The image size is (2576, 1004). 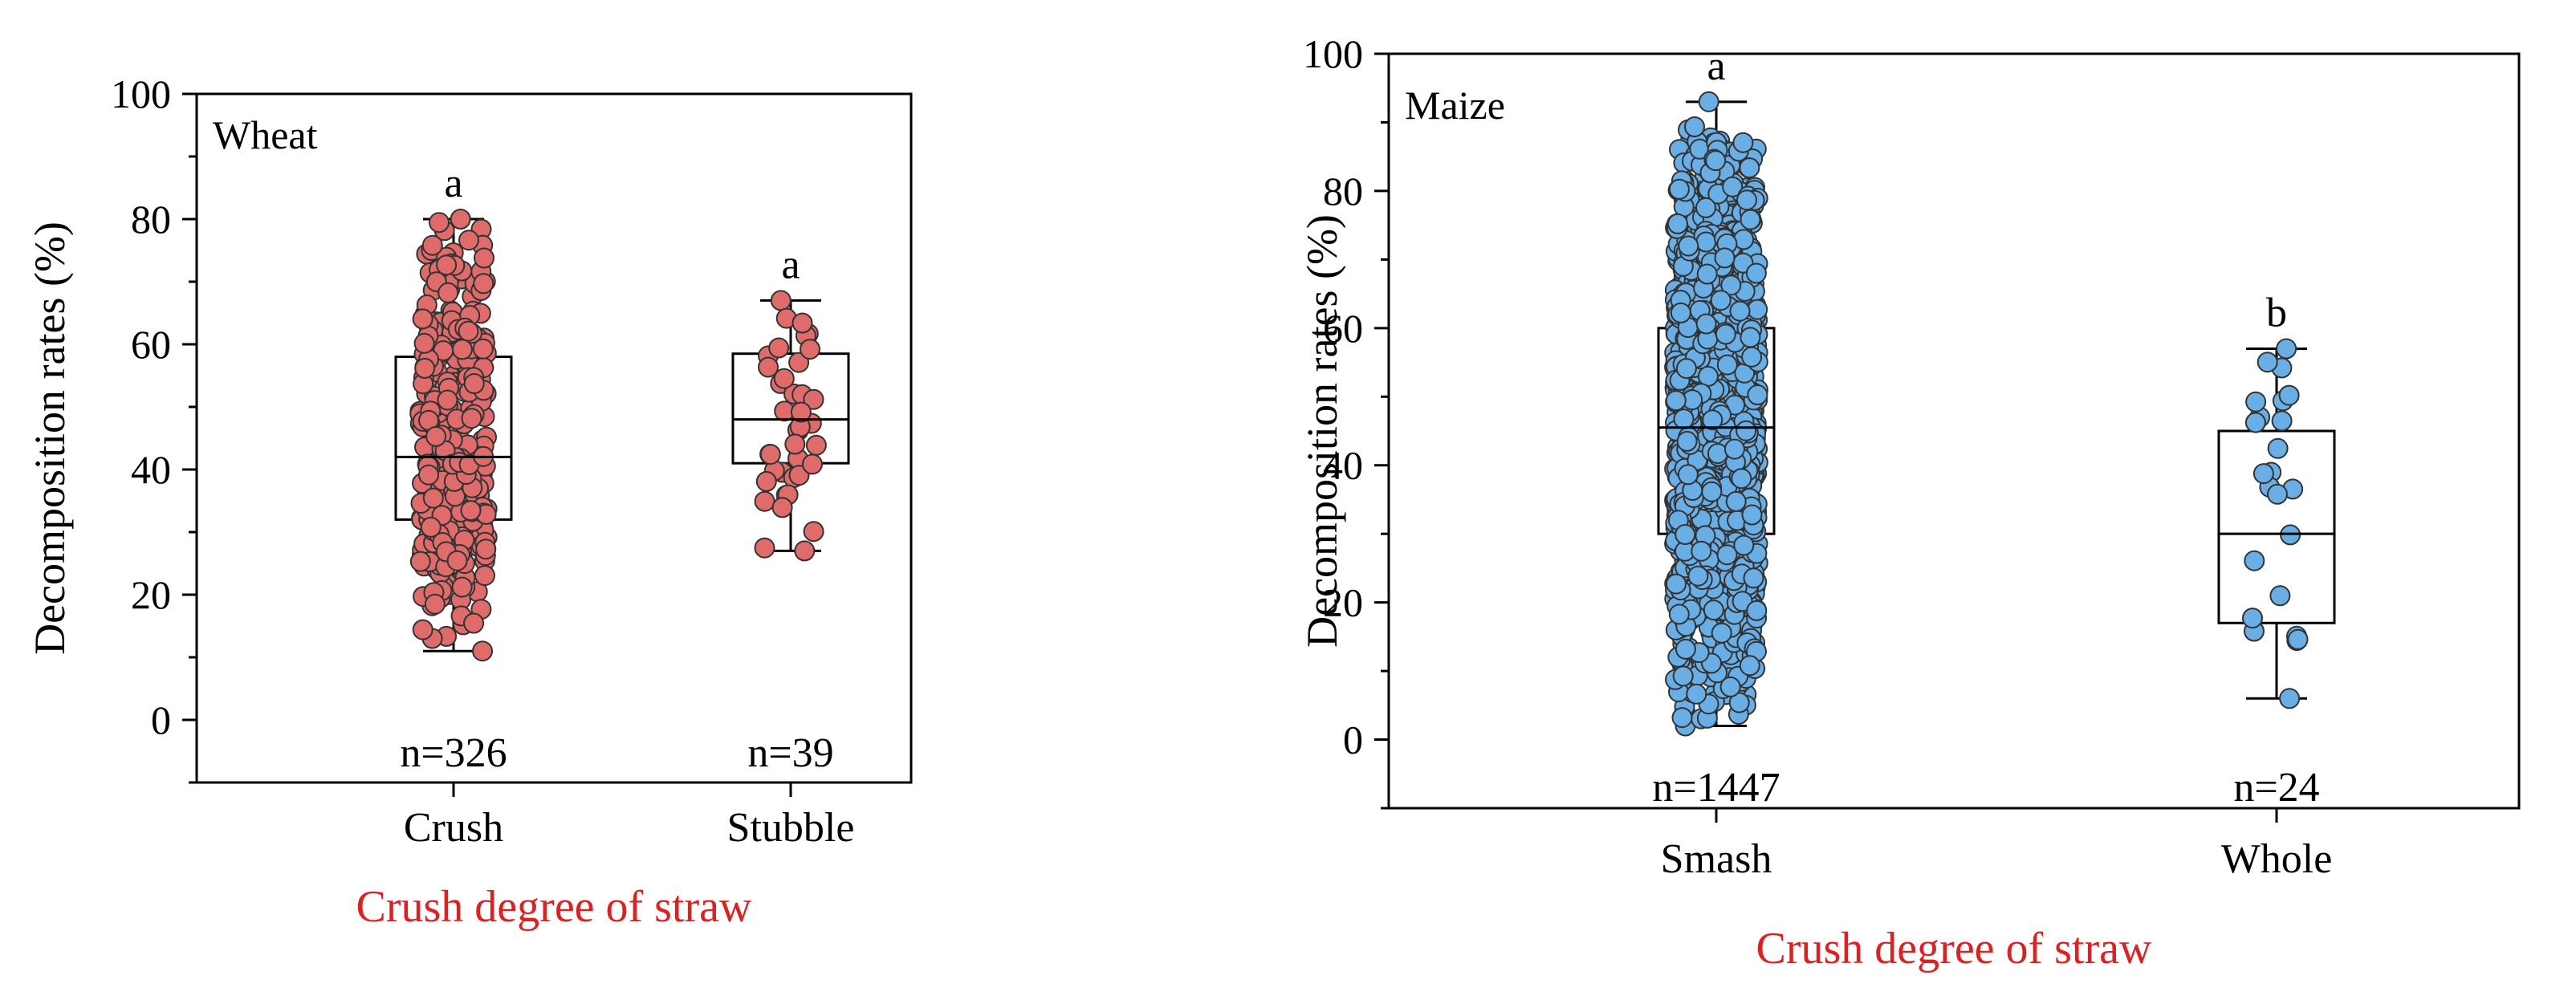 What do you see at coordinates (151, 469) in the screenshot?
I see `y-tick-label: 40` at bounding box center [151, 469].